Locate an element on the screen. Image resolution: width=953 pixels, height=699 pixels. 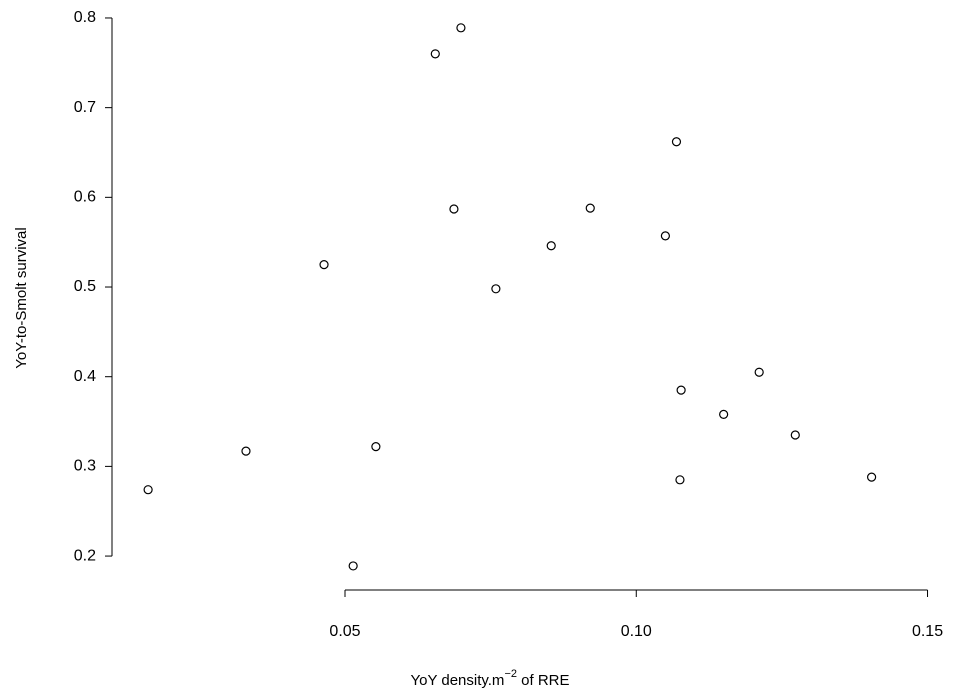
x-axis-label: YoY density.m−2 of RRE is located at coordinates (489, 678).